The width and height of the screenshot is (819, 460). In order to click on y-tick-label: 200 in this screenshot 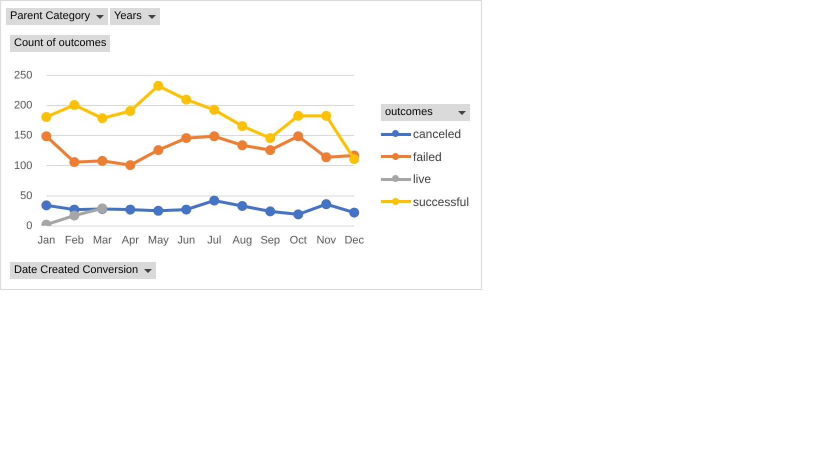, I will do `click(23, 106)`.